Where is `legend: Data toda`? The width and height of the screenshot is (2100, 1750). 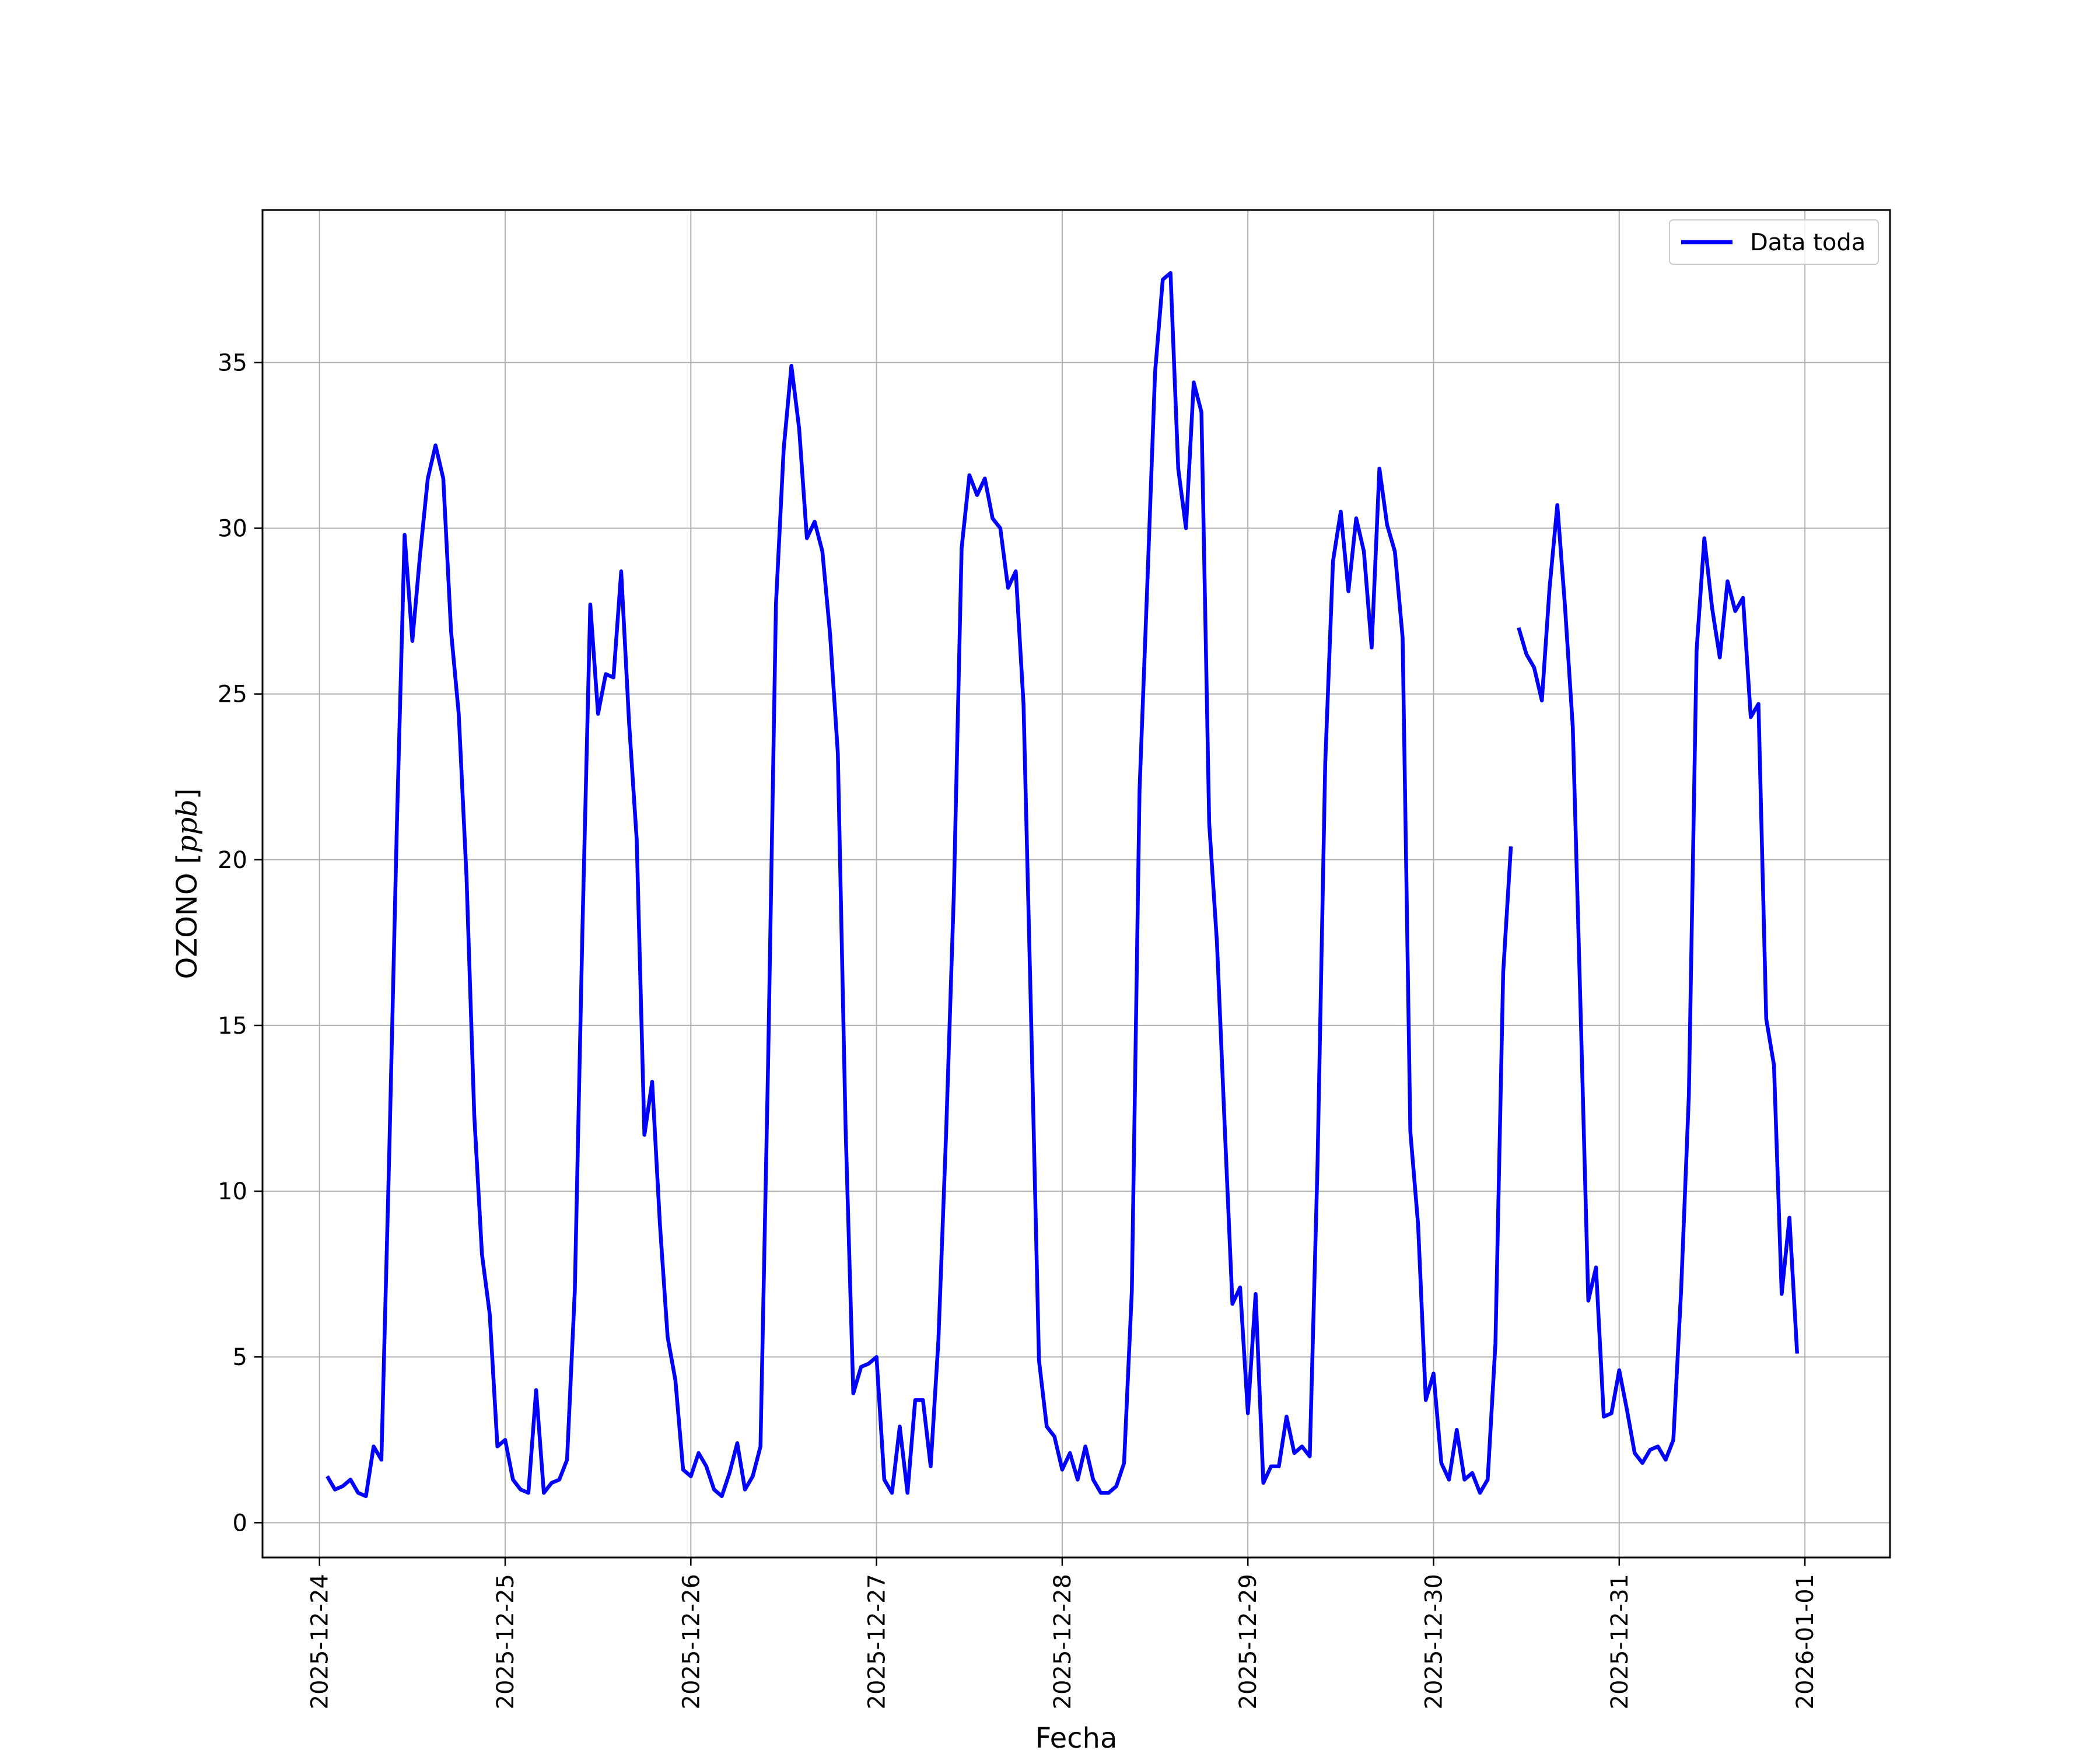
legend: Data toda is located at coordinates (1774, 242).